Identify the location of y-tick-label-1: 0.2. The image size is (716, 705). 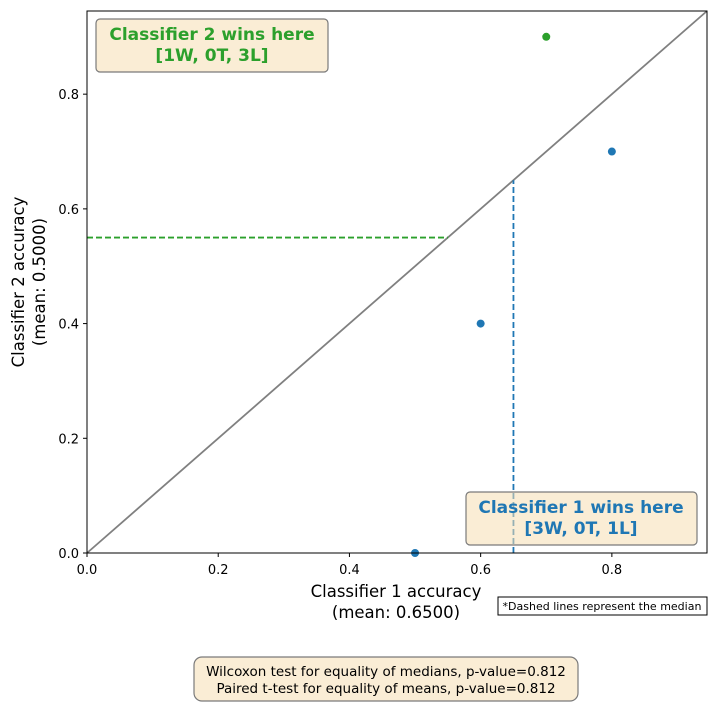
(68, 439).